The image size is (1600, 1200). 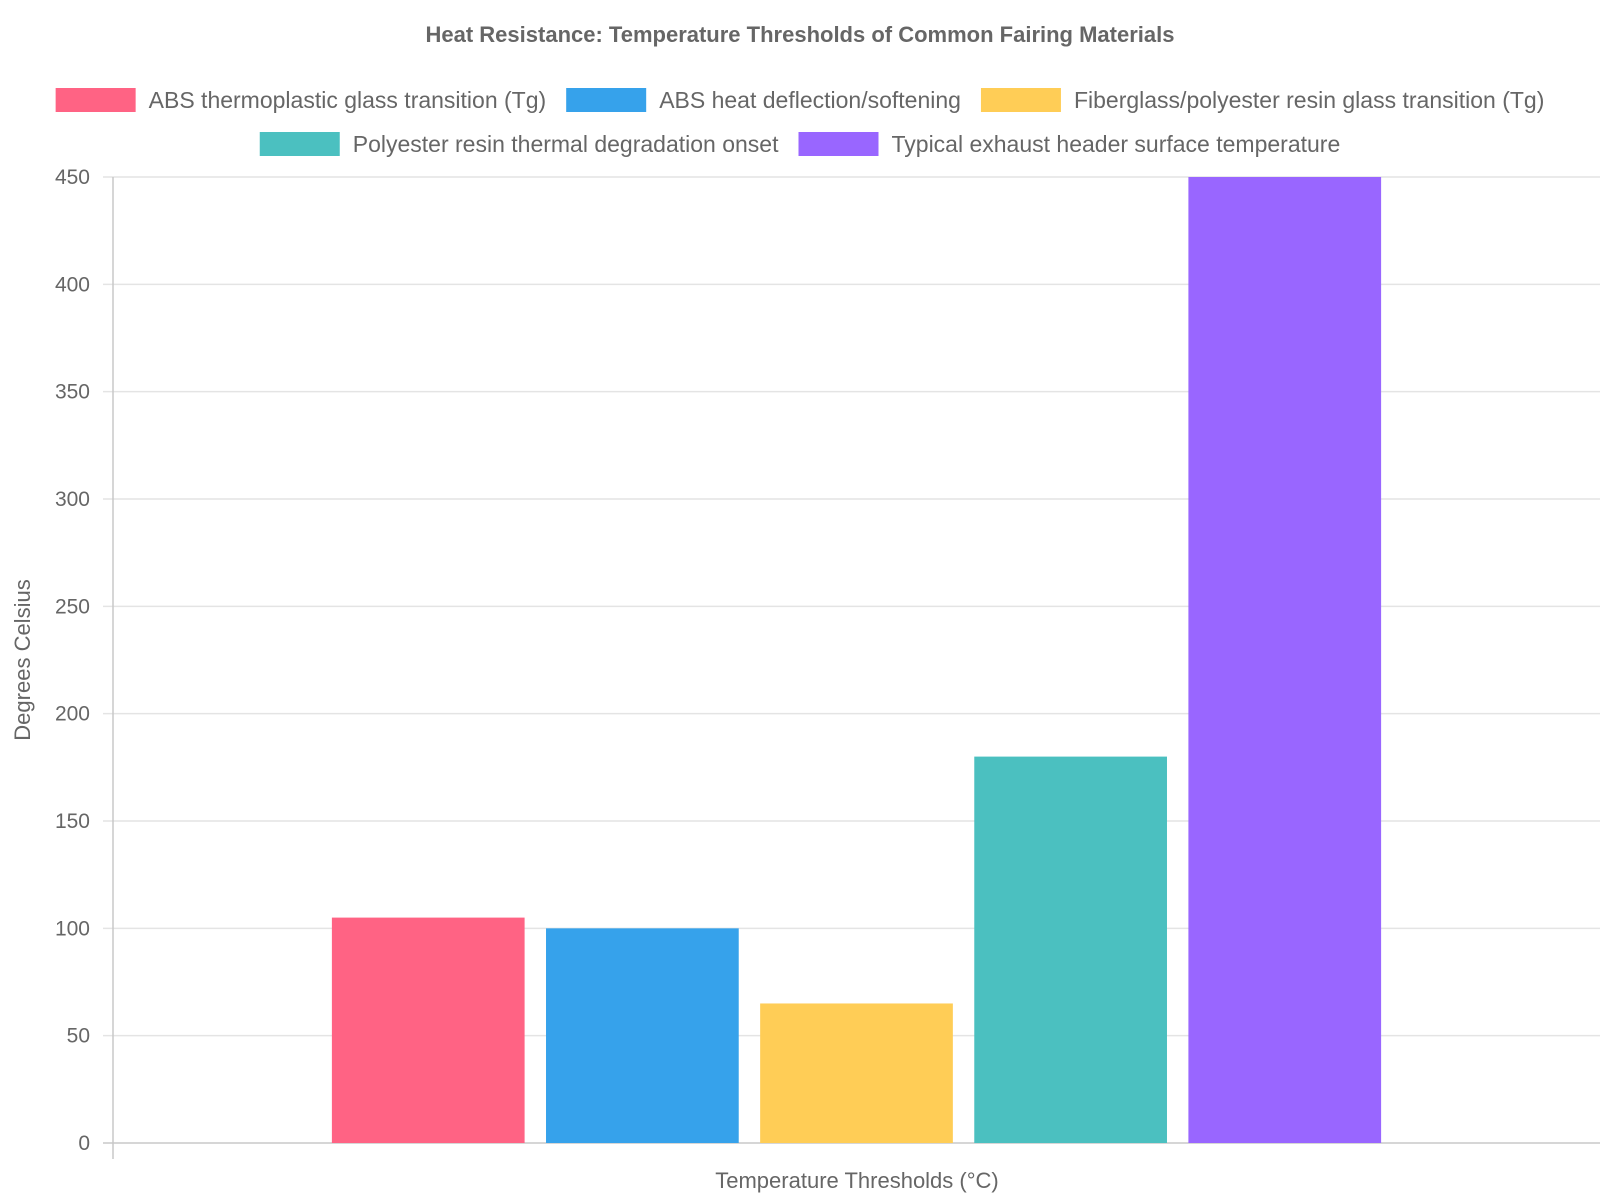 I want to click on legend-label: ABS thermoplastic glass transition (Tg), so click(x=348, y=100).